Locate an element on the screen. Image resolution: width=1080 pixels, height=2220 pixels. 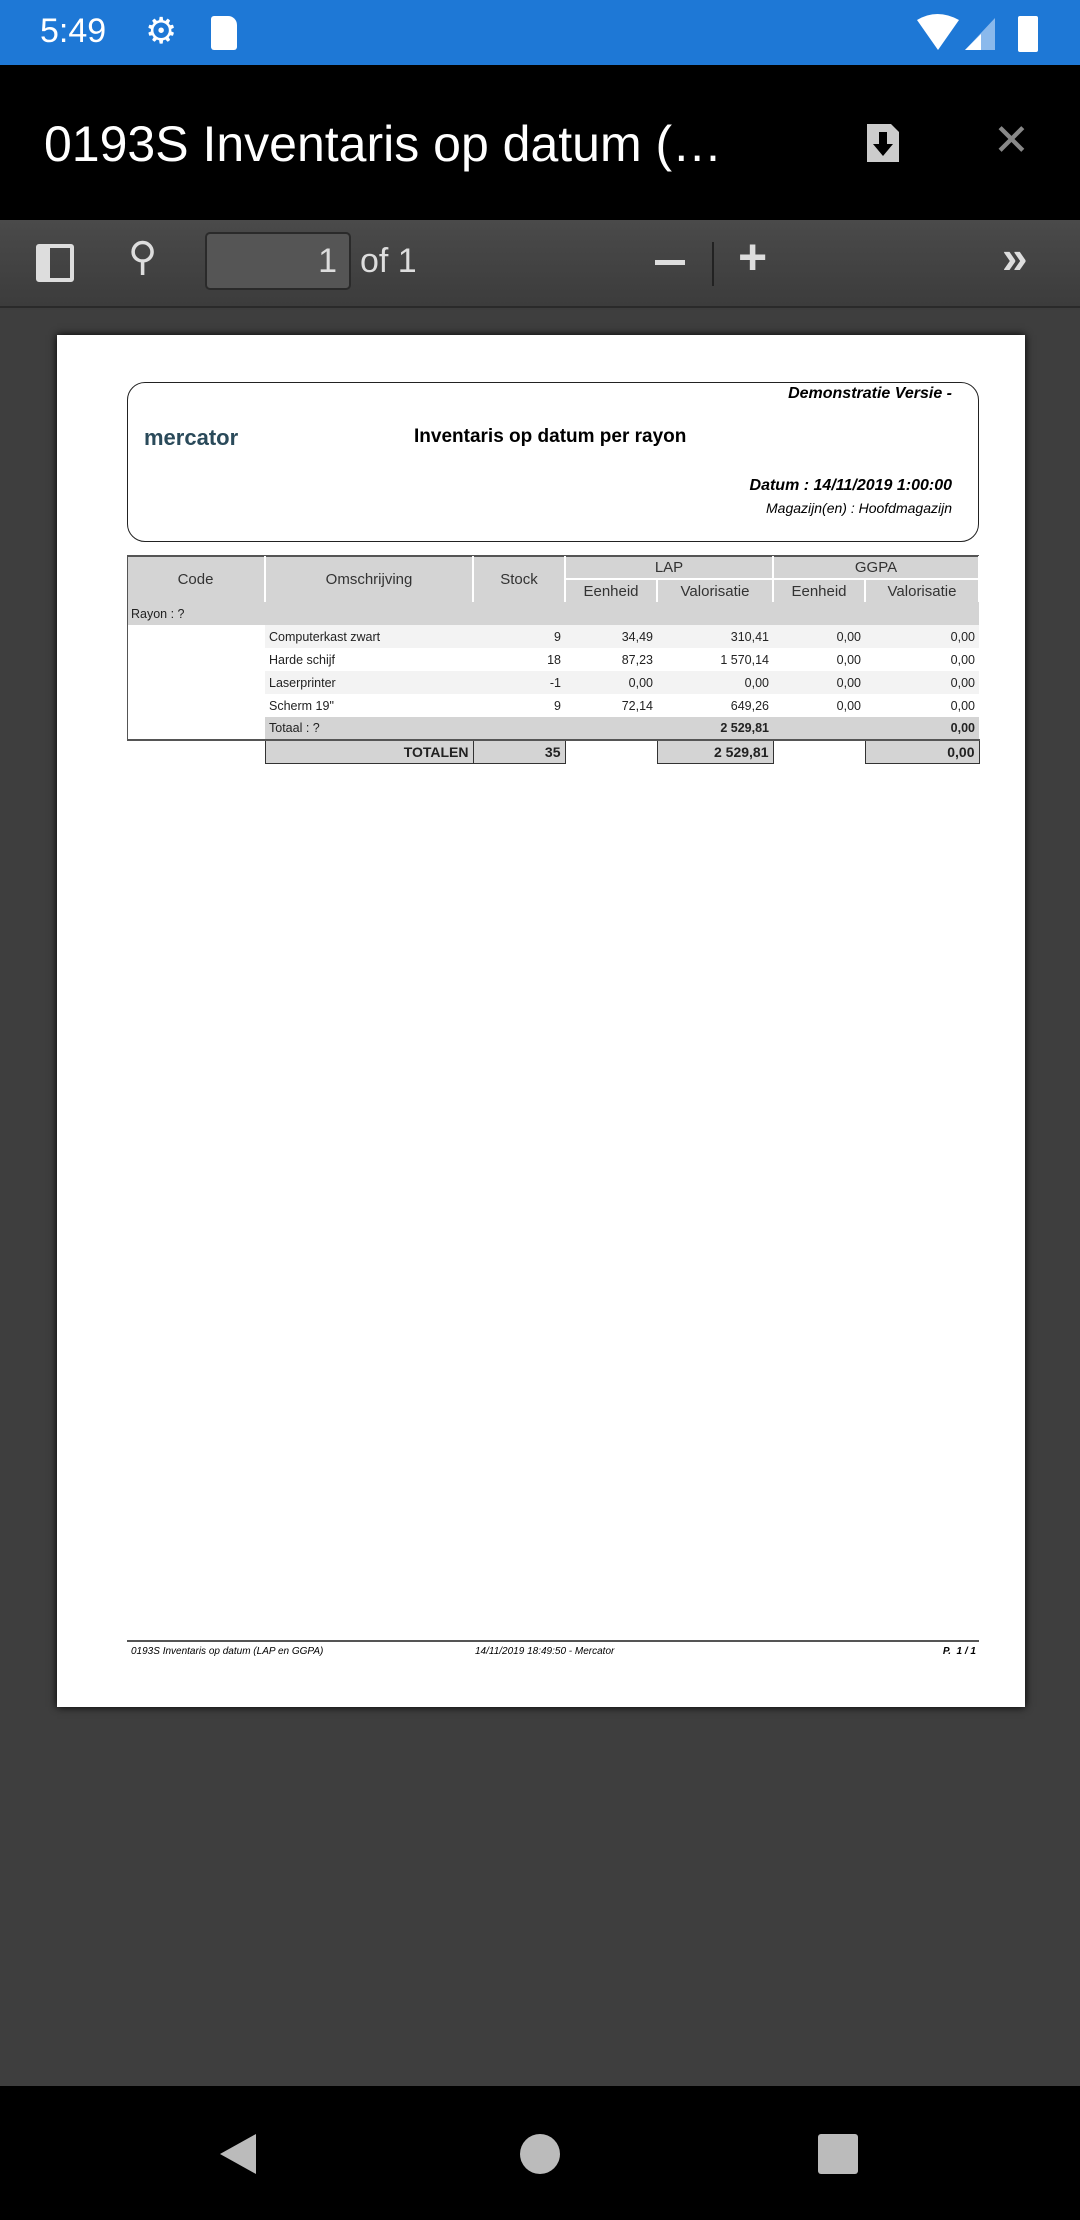
rayon-row: Rayon : ? is located at coordinates (553, 613).